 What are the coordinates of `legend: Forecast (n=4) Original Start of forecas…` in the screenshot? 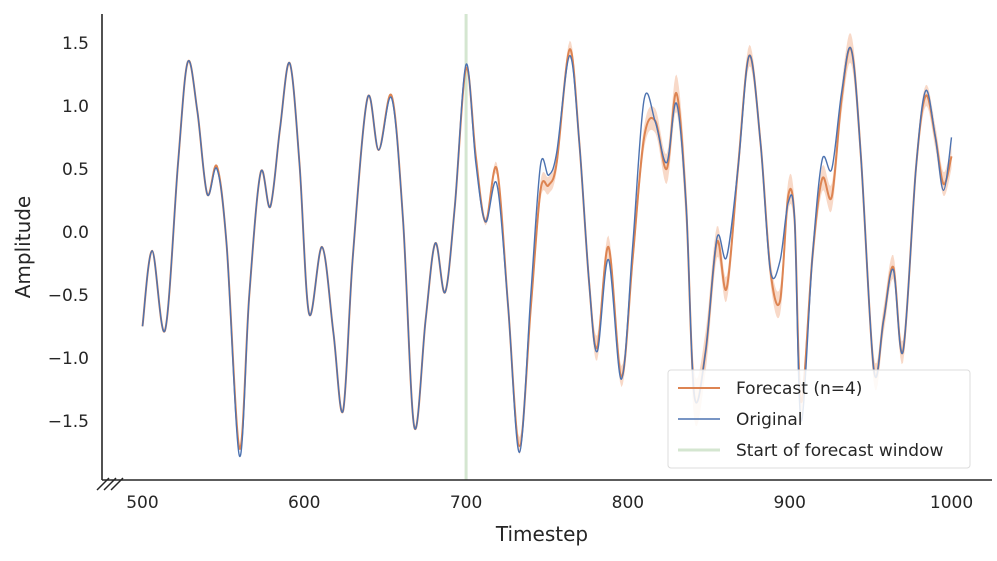 It's located at (819, 419).